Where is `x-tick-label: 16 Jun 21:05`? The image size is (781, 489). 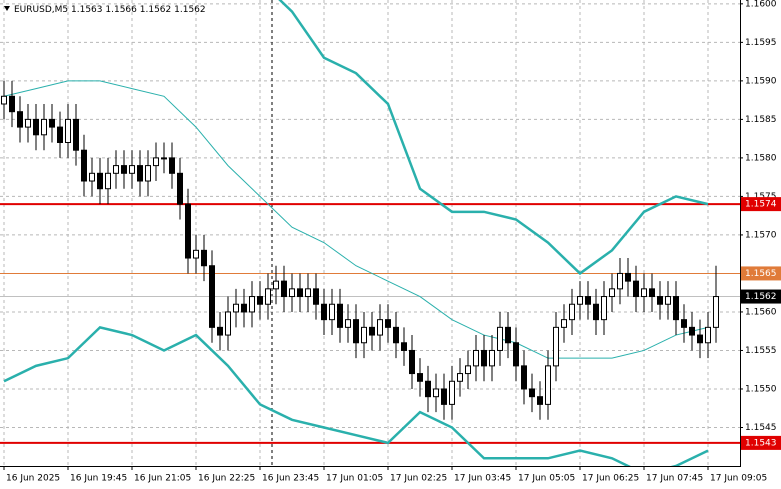
x-tick-label: 16 Jun 21:05 is located at coordinates (162, 479).